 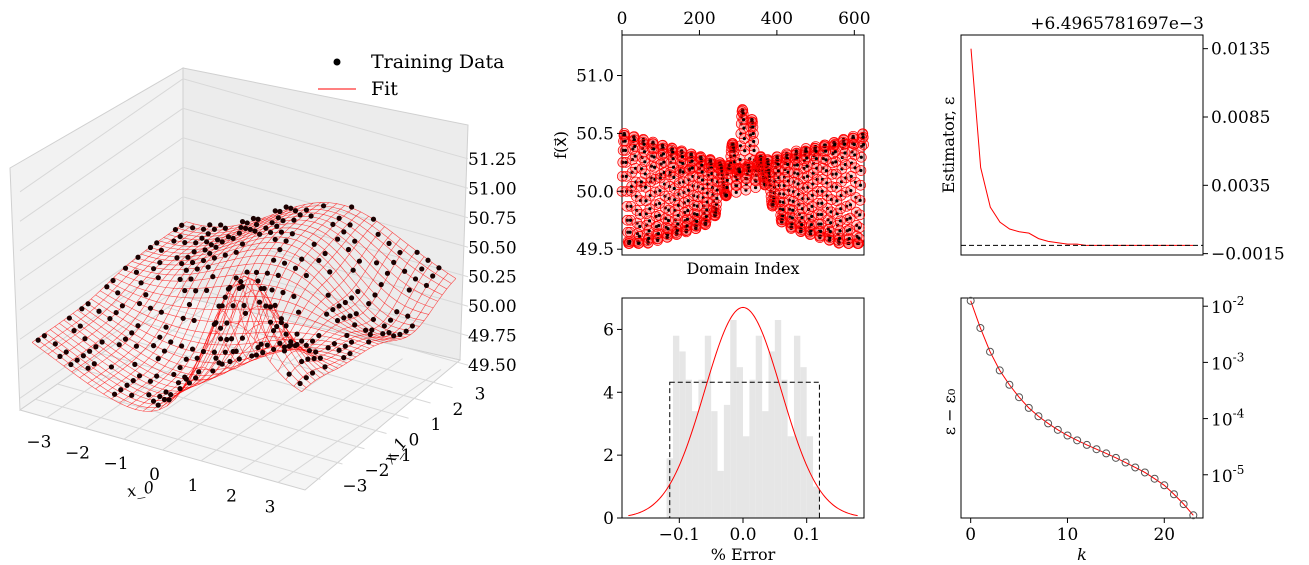 What do you see at coordinates (743, 411) in the screenshot?
I see `gaussian-fit-curve` at bounding box center [743, 411].